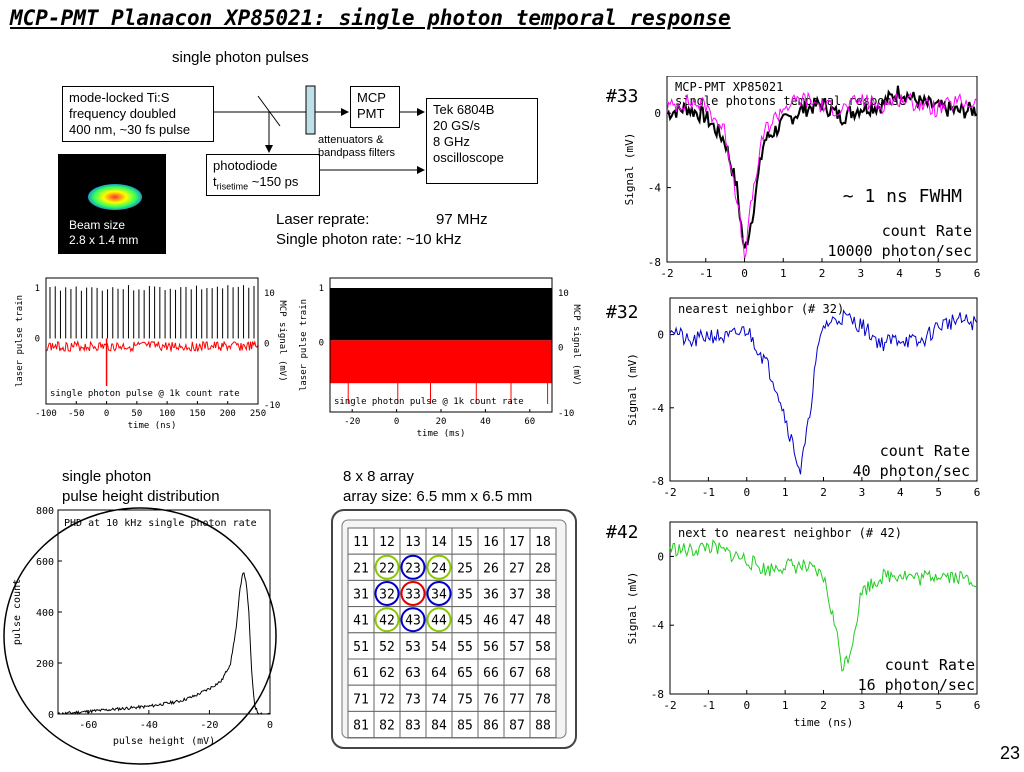  Describe the element at coordinates (17, 612) in the screenshot. I see `y-axis-label: pulse count` at that location.